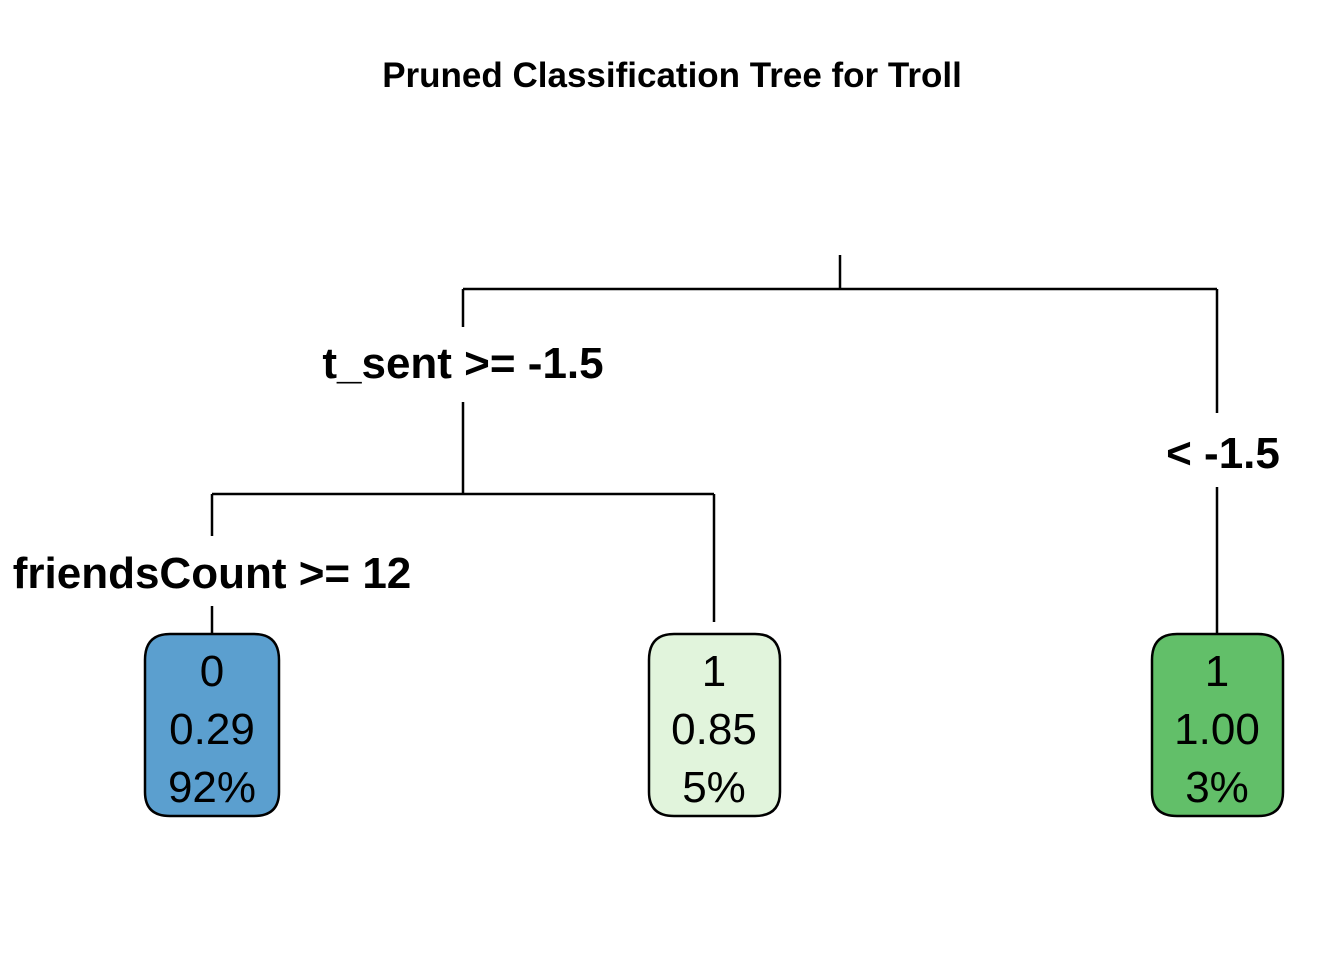  Describe the element at coordinates (714, 787) in the screenshot. I see `leaf-2-pct: 5%` at that location.